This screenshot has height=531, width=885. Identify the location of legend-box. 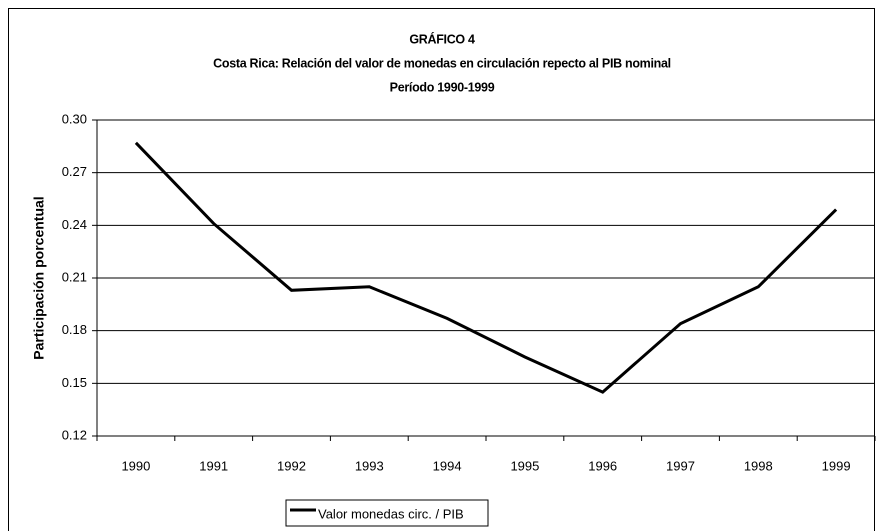
(387, 513).